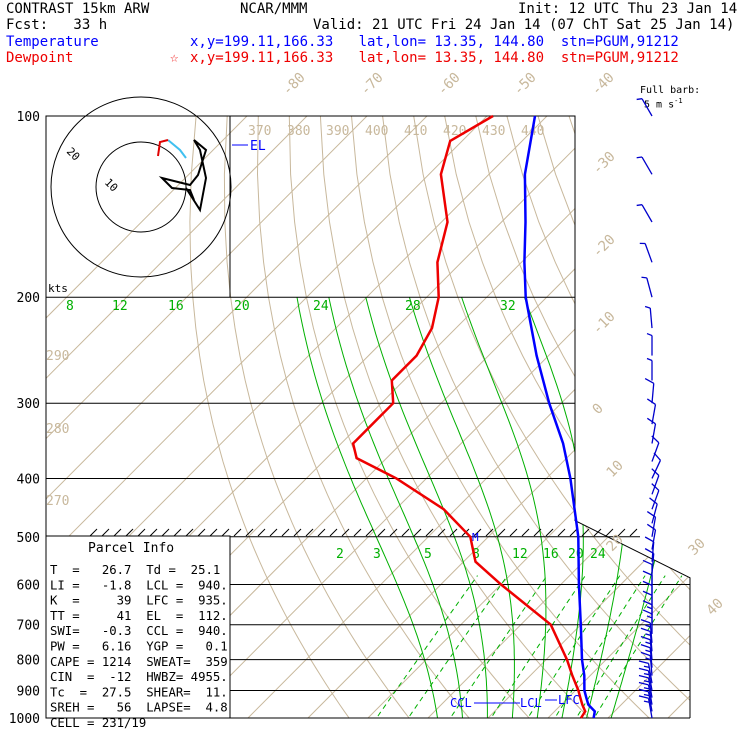 This screenshot has width=740, height=740. I want to click on pressure-tick-label: 900, so click(28, 691).